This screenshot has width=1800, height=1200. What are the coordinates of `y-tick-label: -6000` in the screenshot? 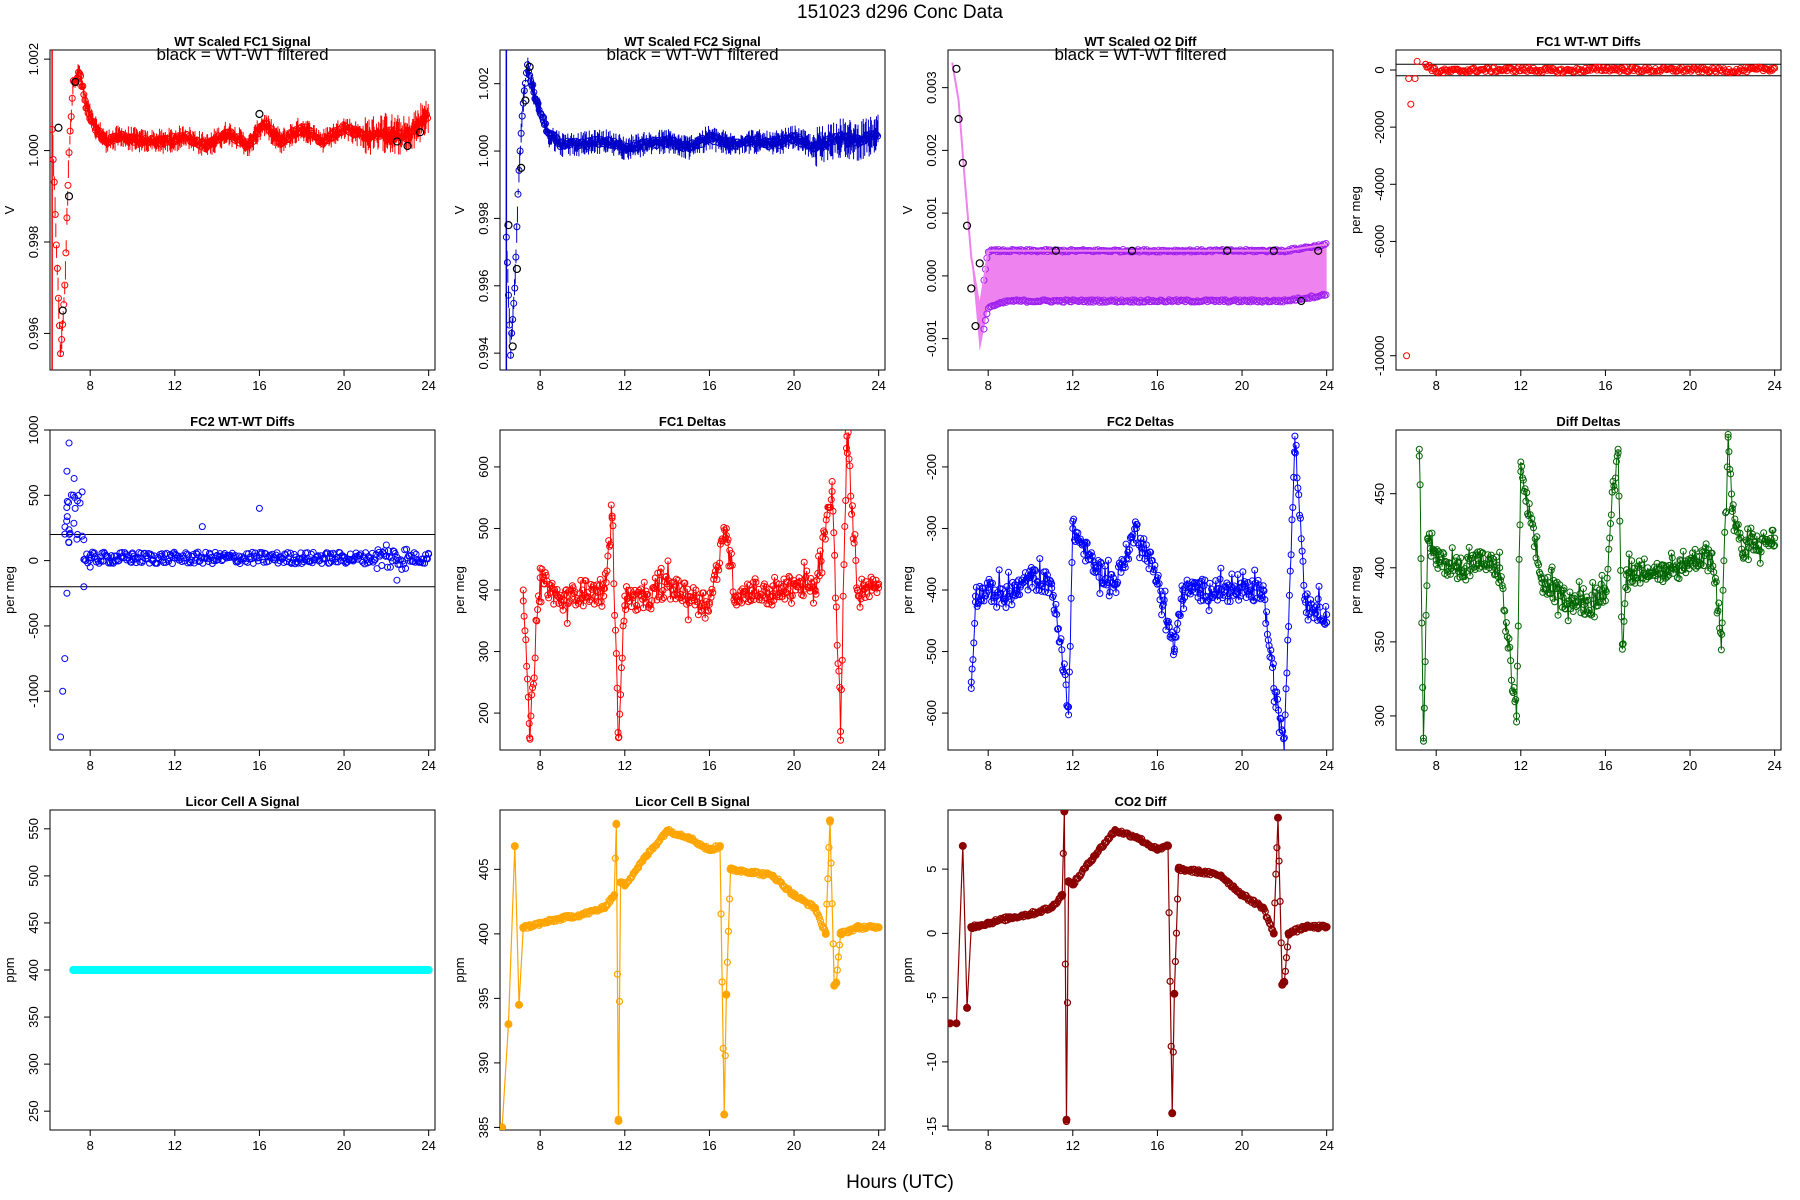 It's located at (1379, 241).